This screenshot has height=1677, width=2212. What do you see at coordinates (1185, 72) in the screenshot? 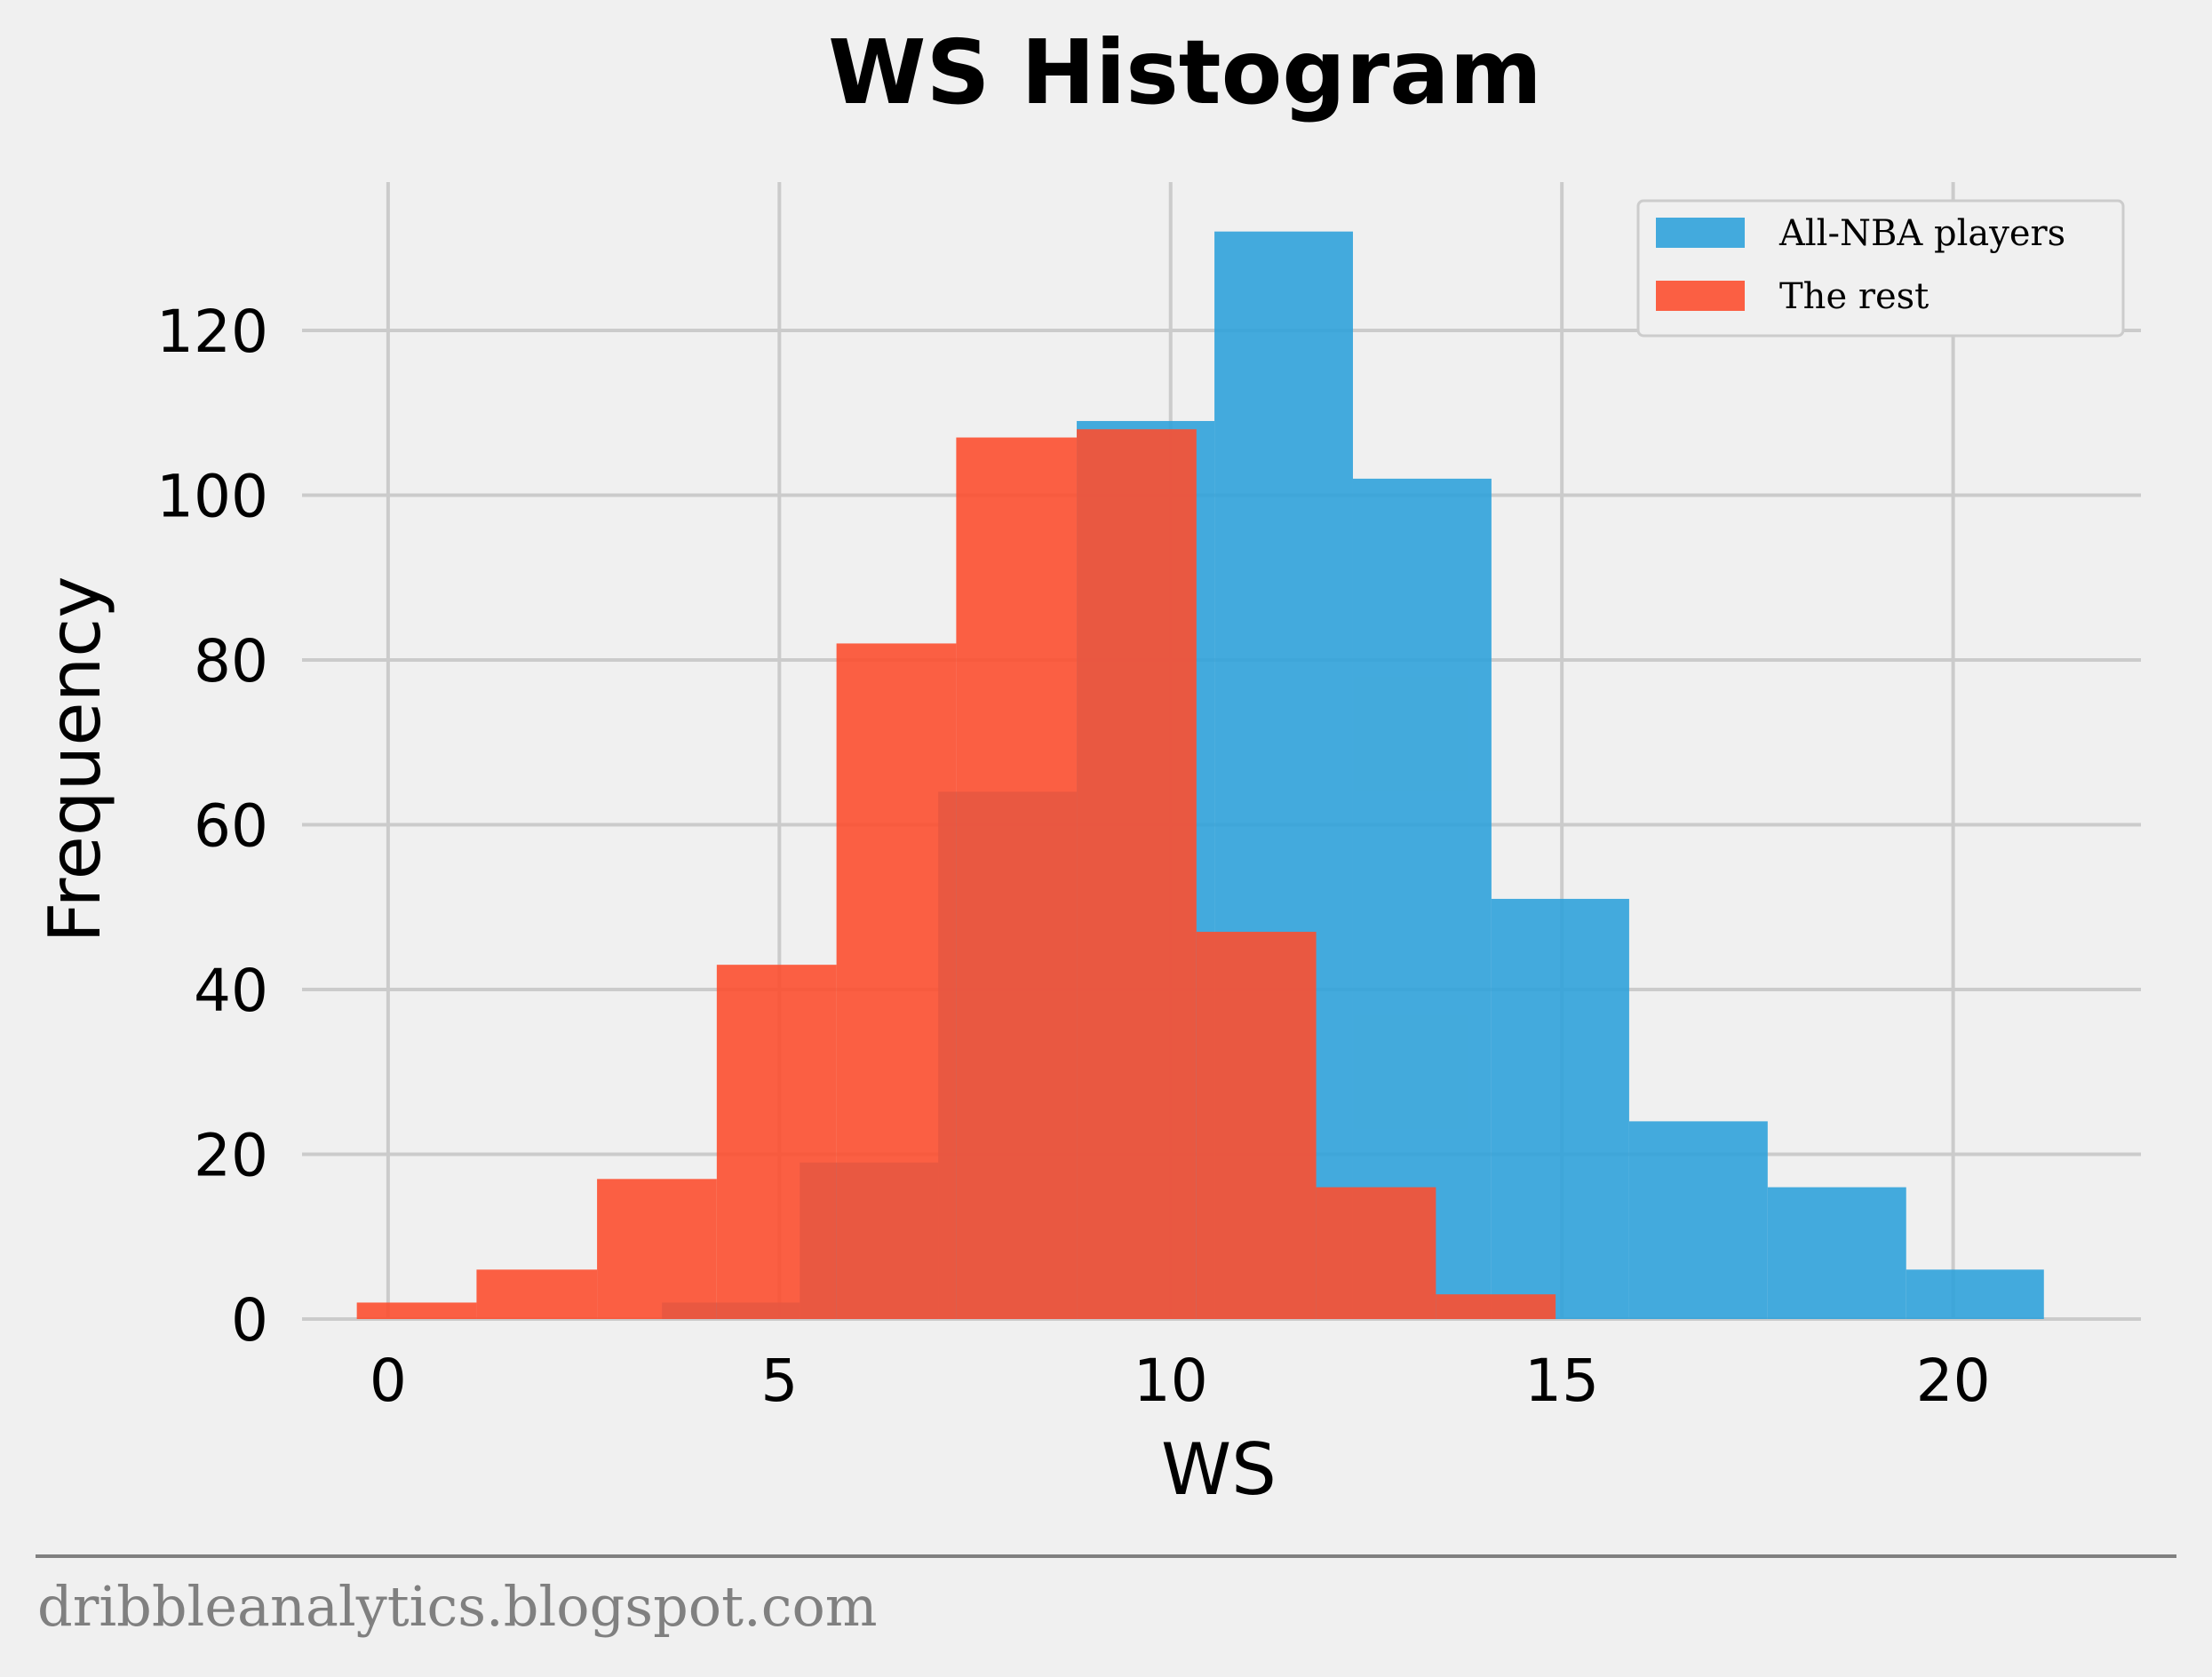
I see `chart-title: WS Histogram` at bounding box center [1185, 72].